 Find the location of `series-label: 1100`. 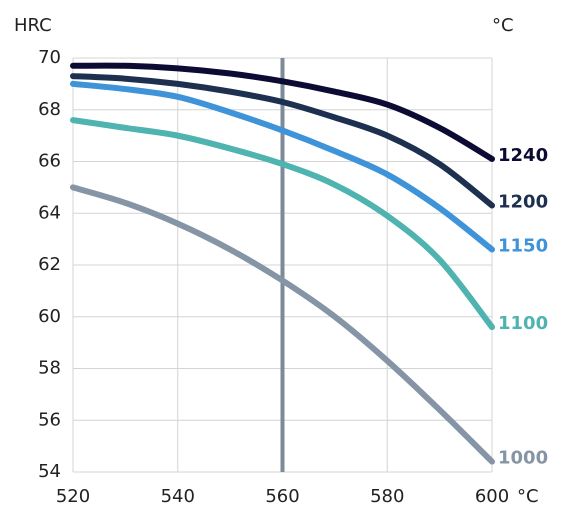

series-label: 1100 is located at coordinates (523, 323).